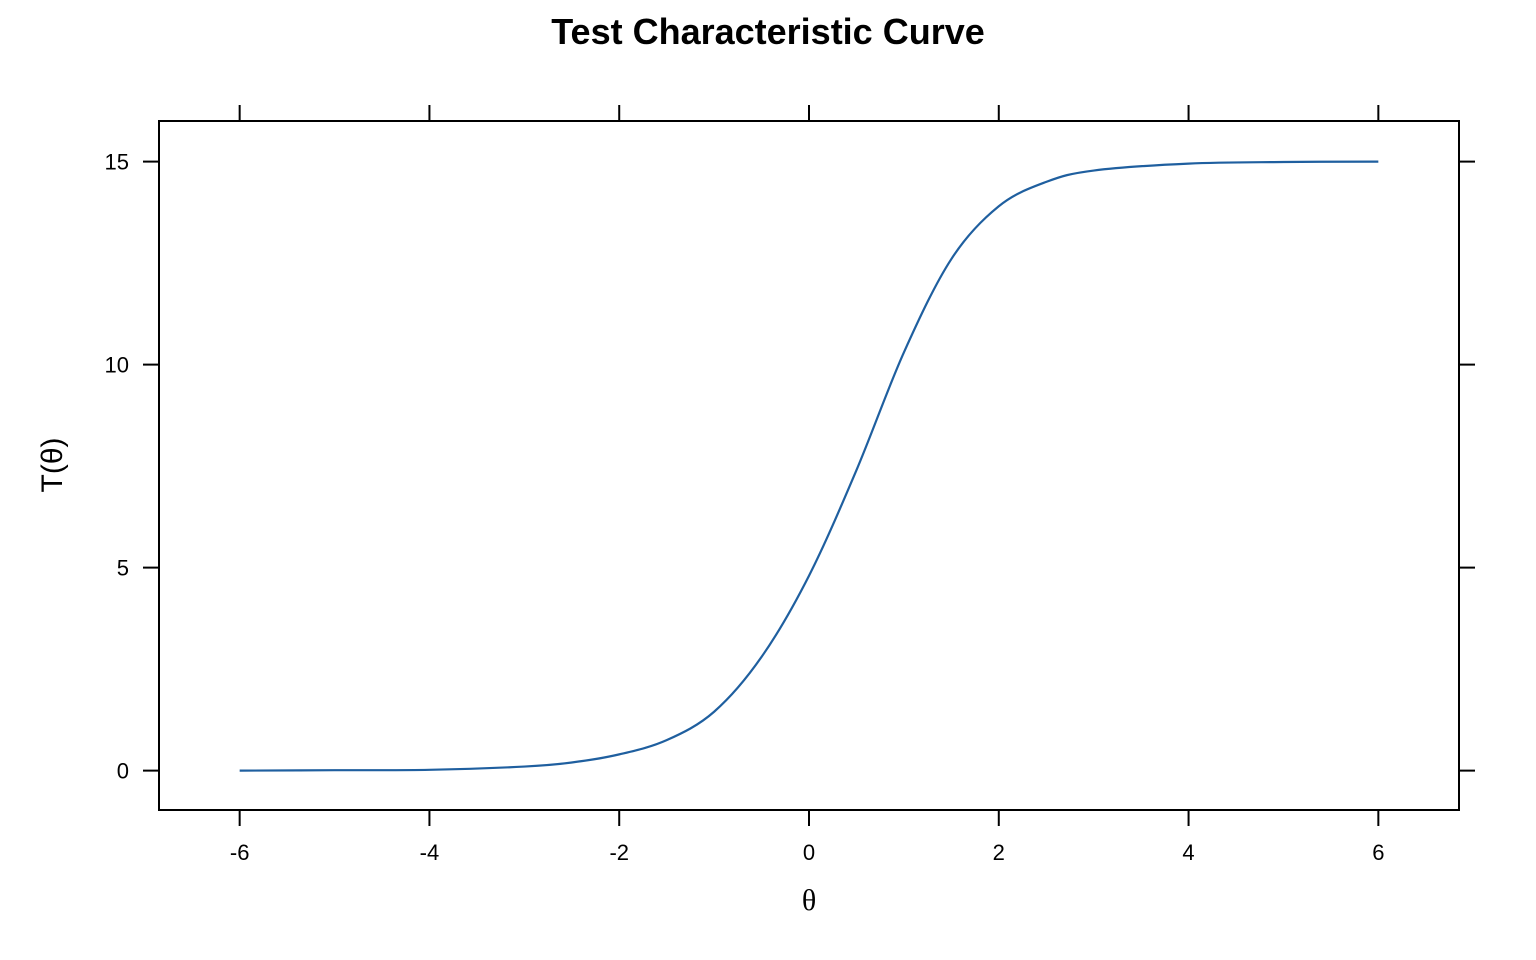 Image resolution: width=1536 pixels, height=960 pixels. What do you see at coordinates (809, 900) in the screenshot?
I see `x-axis-label: θ` at bounding box center [809, 900].